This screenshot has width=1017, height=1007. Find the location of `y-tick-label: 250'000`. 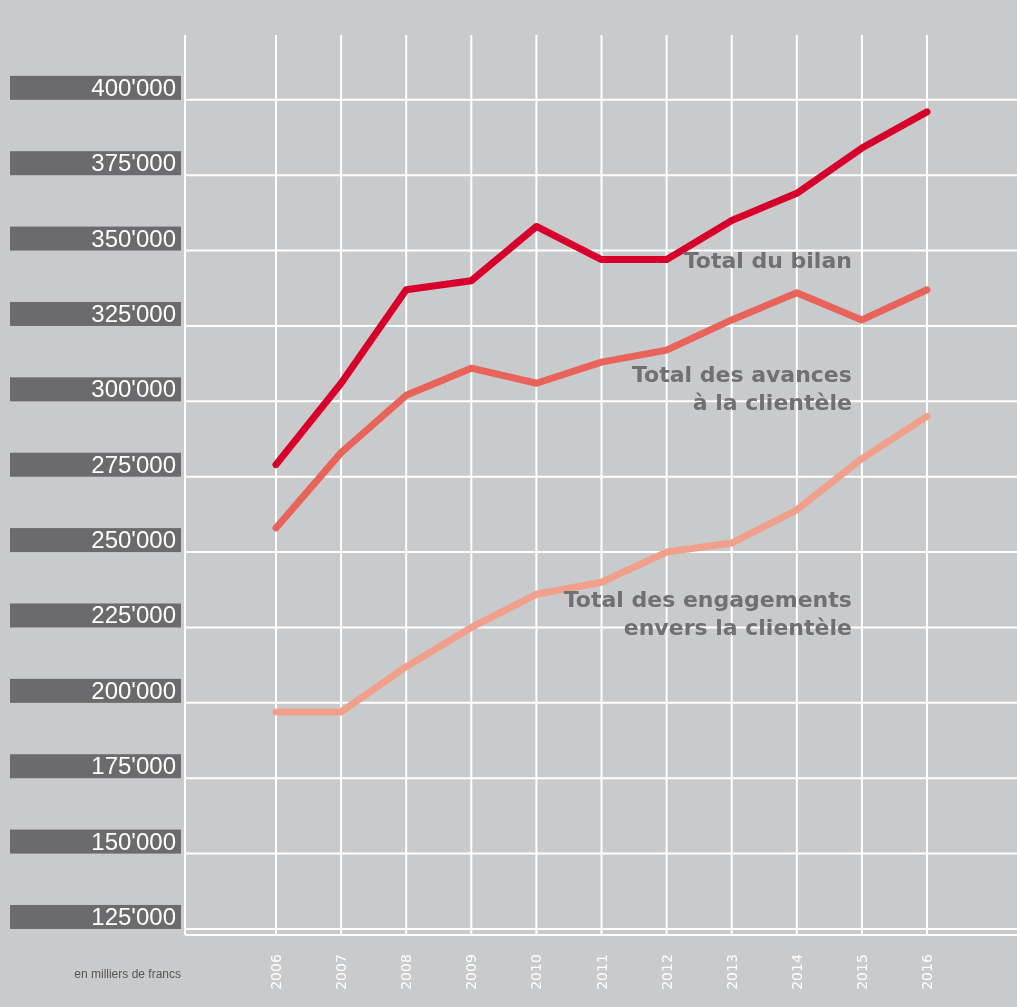

y-tick-label: 250'000 is located at coordinates (133, 540).